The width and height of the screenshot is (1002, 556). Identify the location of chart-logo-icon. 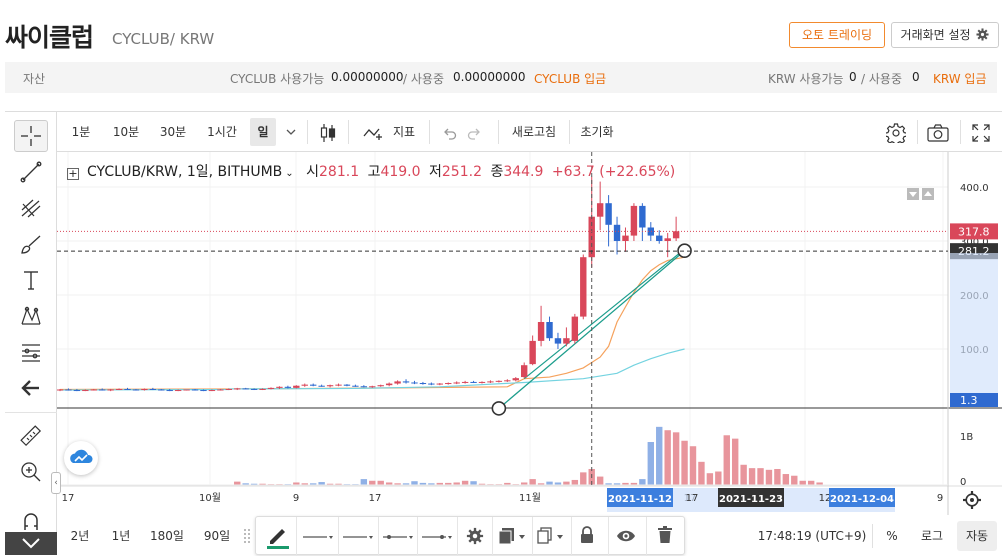
(81, 458).